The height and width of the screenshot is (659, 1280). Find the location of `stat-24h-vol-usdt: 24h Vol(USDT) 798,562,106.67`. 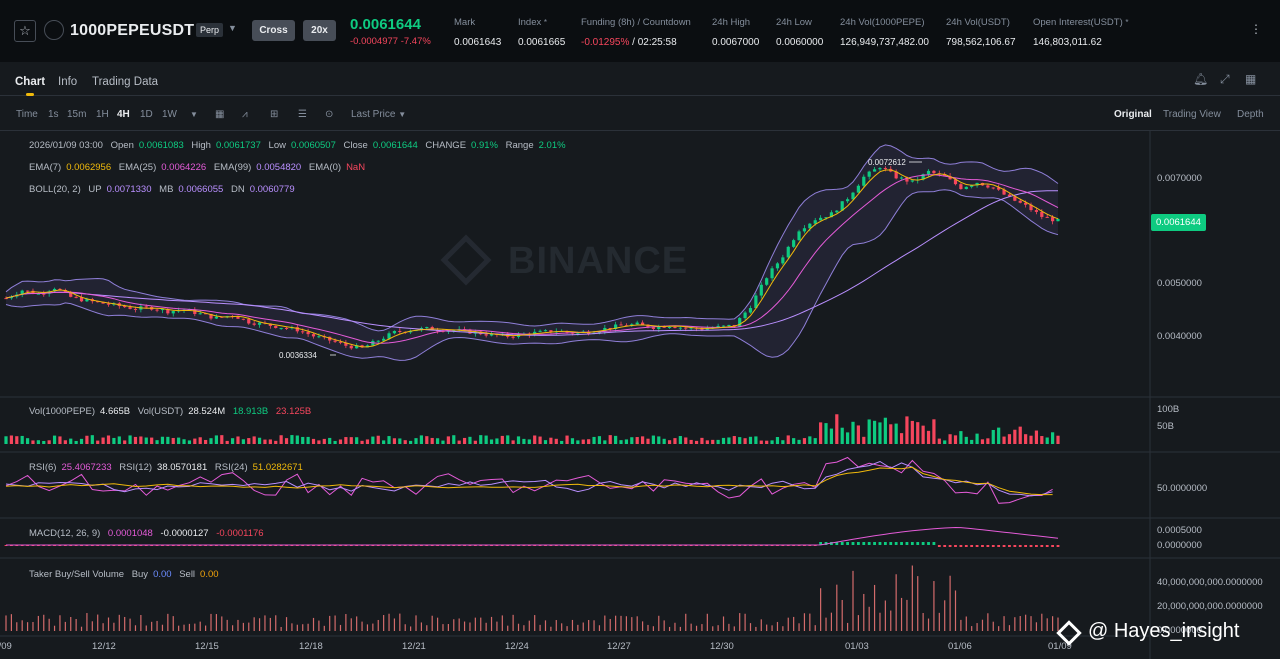

stat-24h-vol-usdt: 24h Vol(USDT) 798,562,106.67 is located at coordinates (981, 32).